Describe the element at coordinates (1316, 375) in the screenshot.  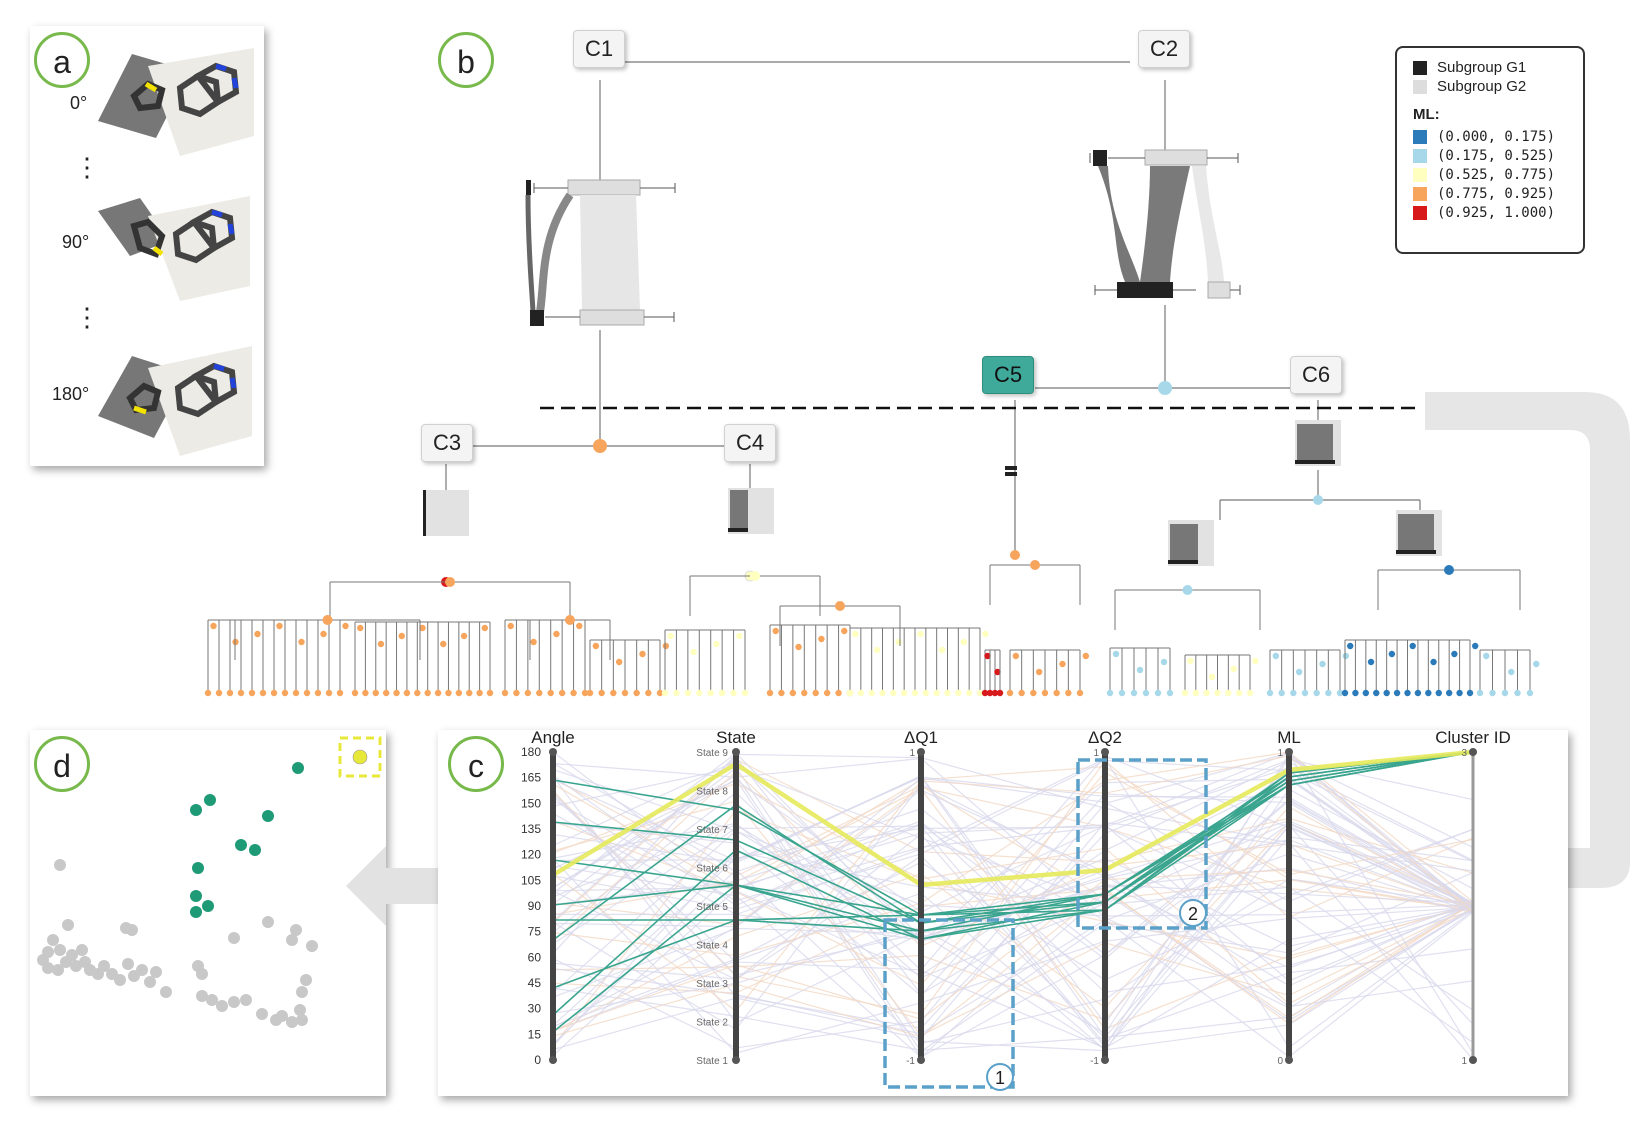
I see `node-c6: C6` at that location.